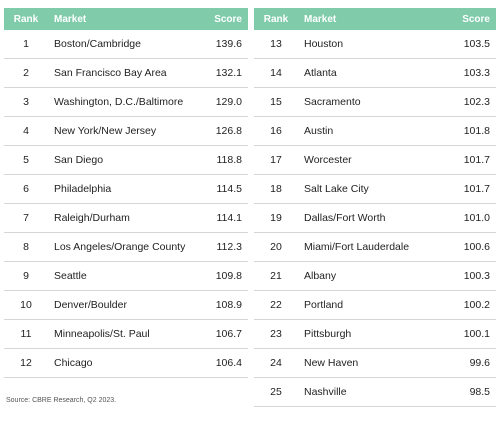  Describe the element at coordinates (463, 131) in the screenshot. I see `score-cell: 101.8` at that location.